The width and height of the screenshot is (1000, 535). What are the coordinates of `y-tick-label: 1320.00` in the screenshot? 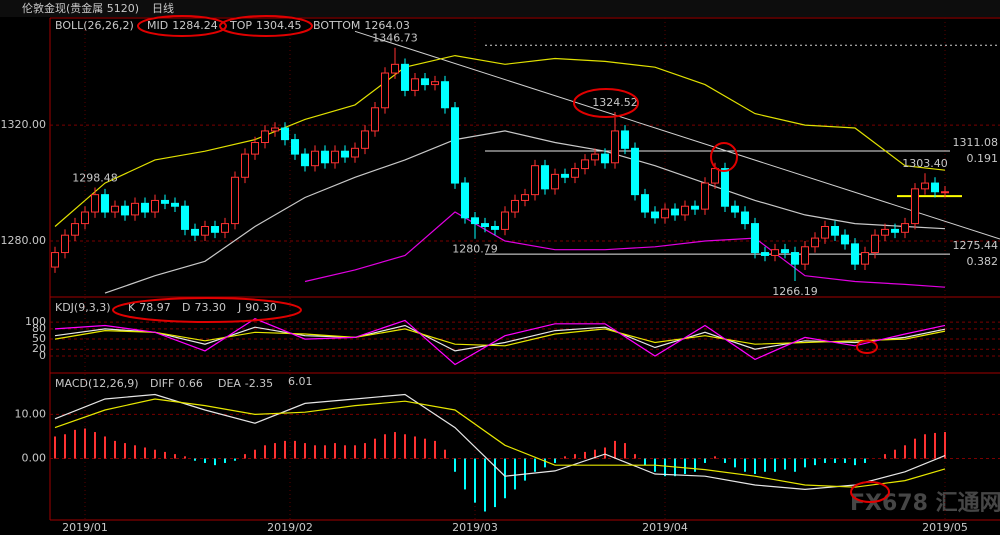 It's located at (24, 124).